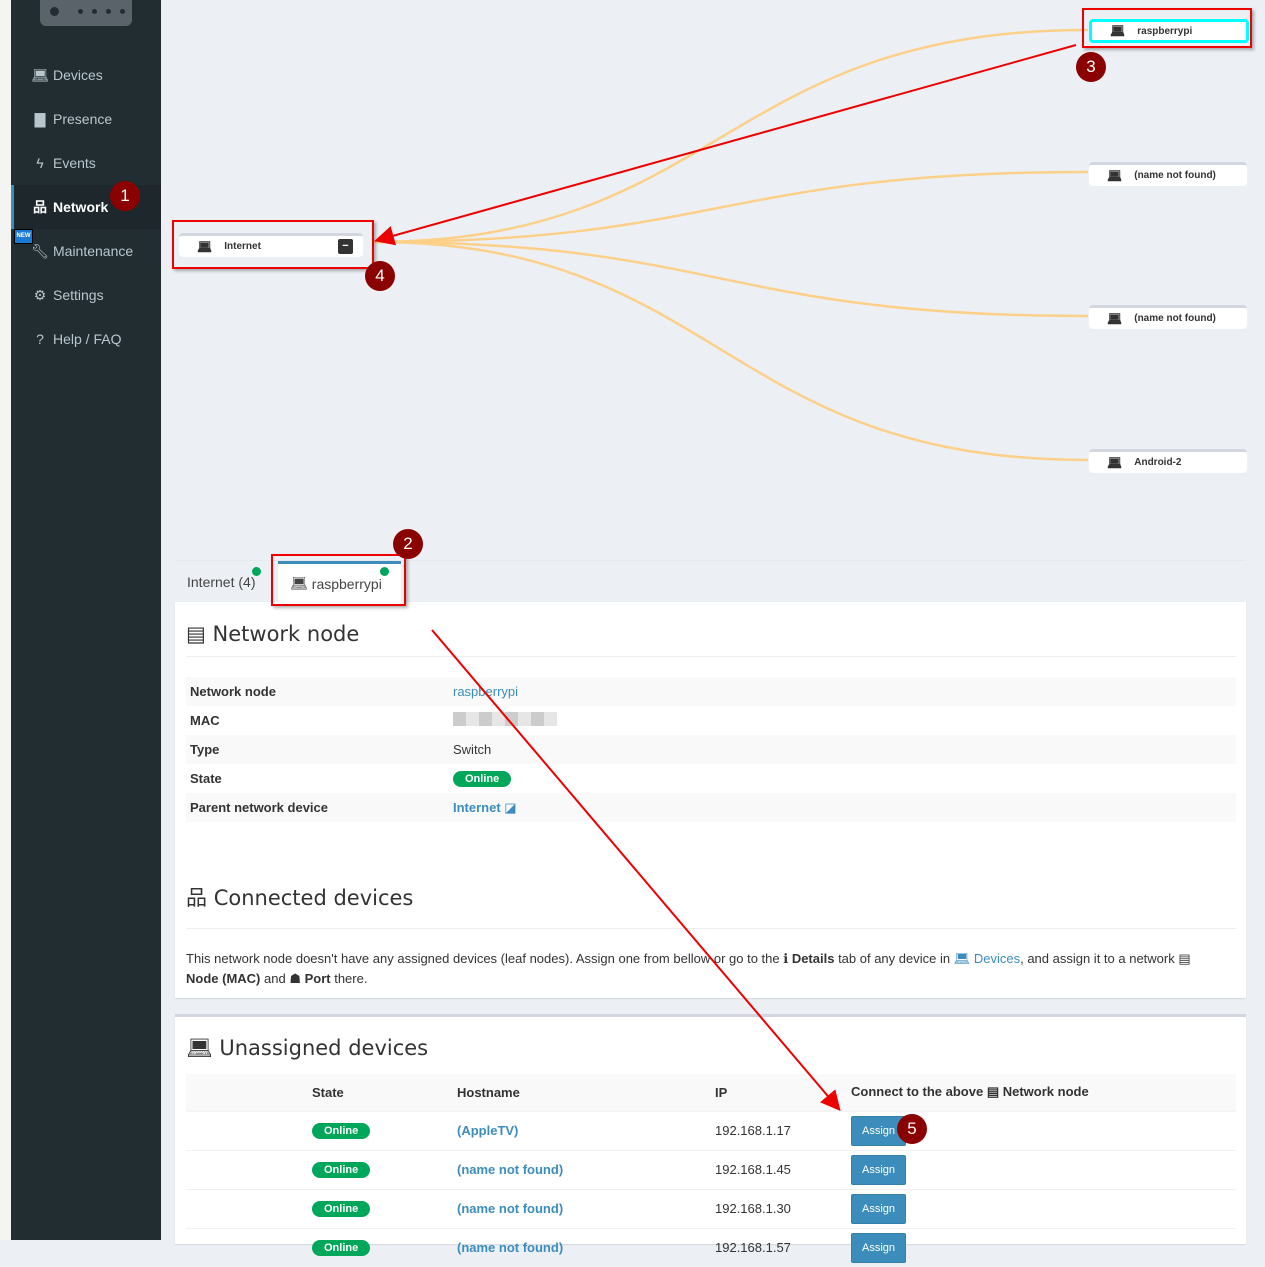 This screenshot has height=1267, width=1265. I want to click on tab-bar: Internet (4) 💻︎ raspberrypi, so click(710, 581).